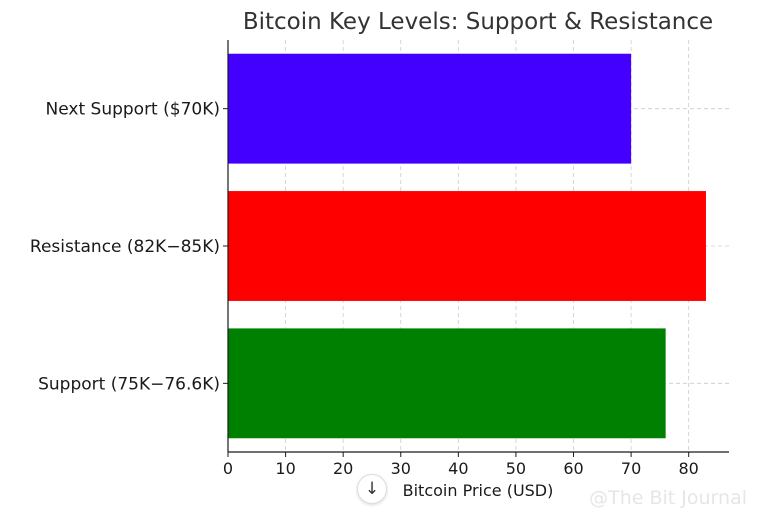  I want to click on x-tick-label: 50, so click(516, 468).